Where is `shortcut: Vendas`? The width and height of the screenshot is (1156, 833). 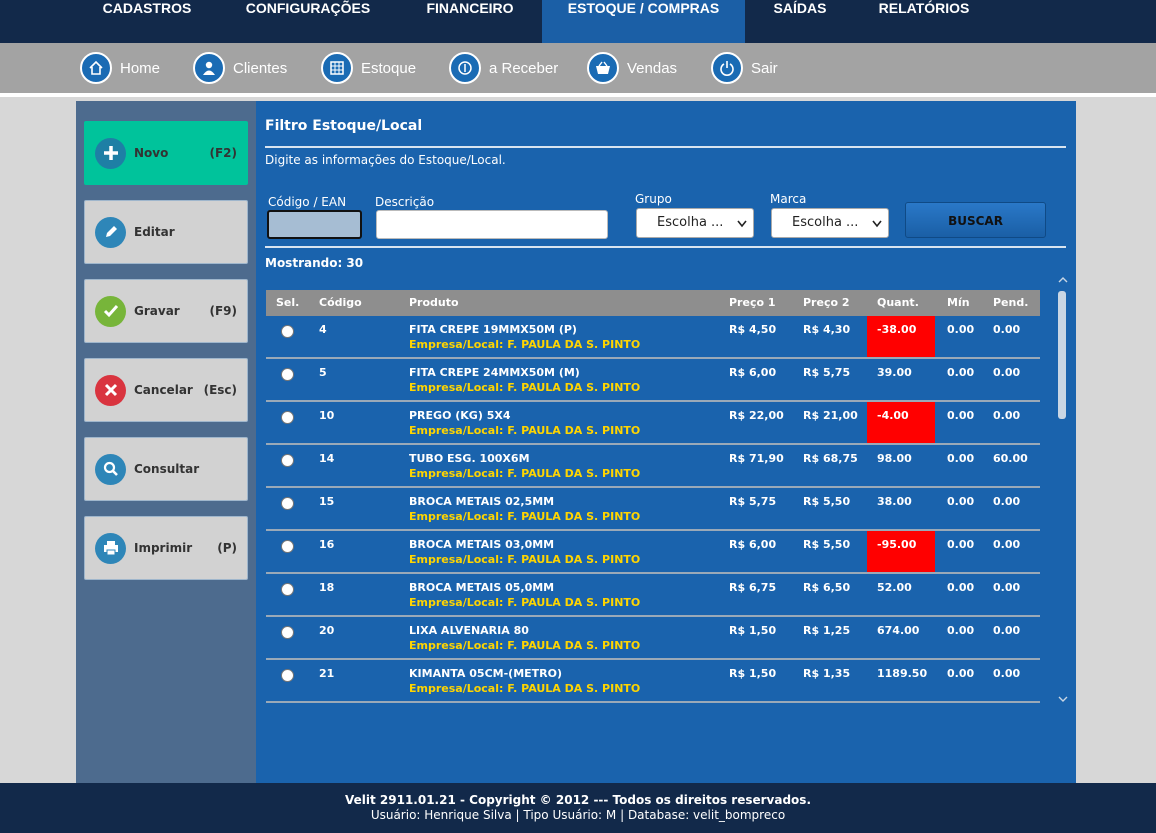
shortcut: Vendas is located at coordinates (632, 68).